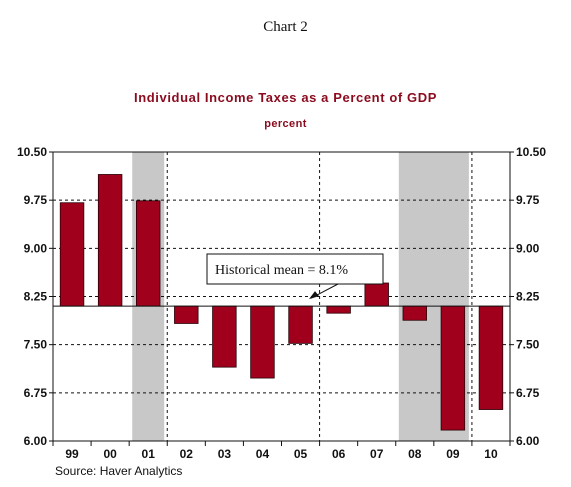 This screenshot has height=487, width=571. What do you see at coordinates (314, 295) in the screenshot?
I see `annotation-arrowhead` at bounding box center [314, 295].